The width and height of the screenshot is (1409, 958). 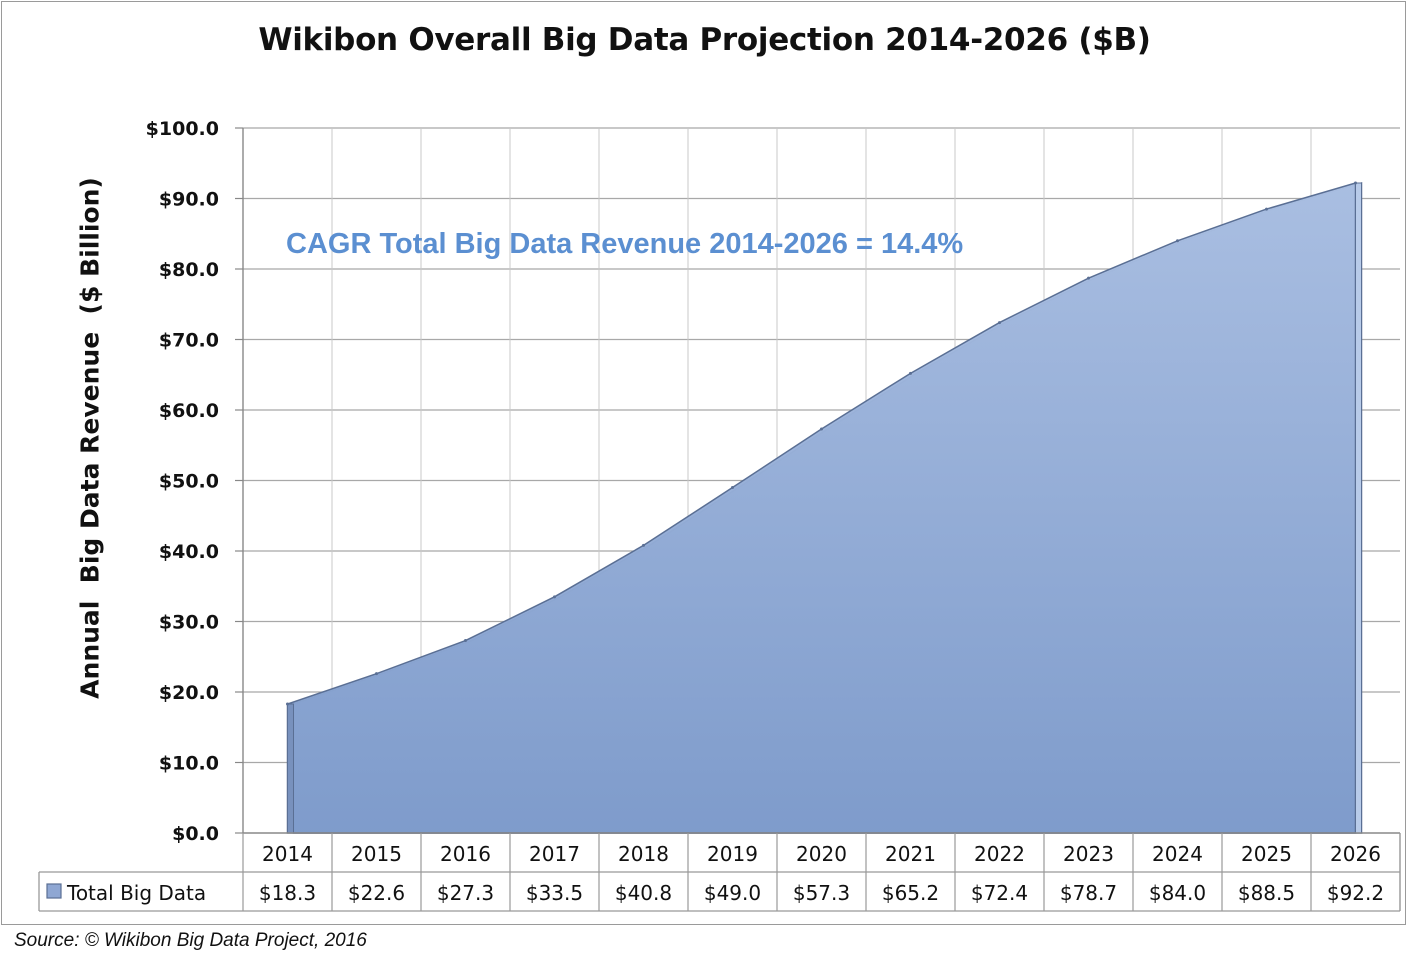 What do you see at coordinates (554, 854) in the screenshot?
I see `x-tick-label: 2017` at bounding box center [554, 854].